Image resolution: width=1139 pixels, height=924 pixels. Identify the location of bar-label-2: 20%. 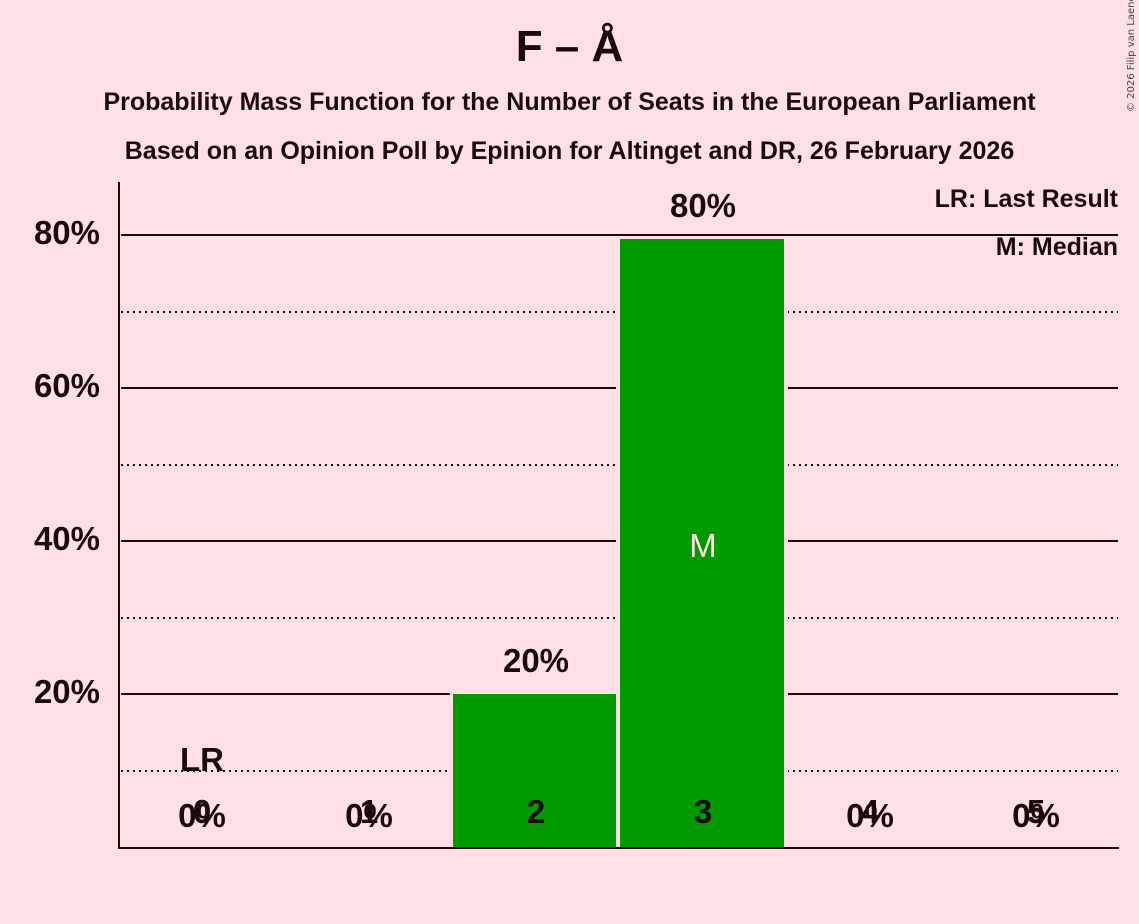
(536, 660).